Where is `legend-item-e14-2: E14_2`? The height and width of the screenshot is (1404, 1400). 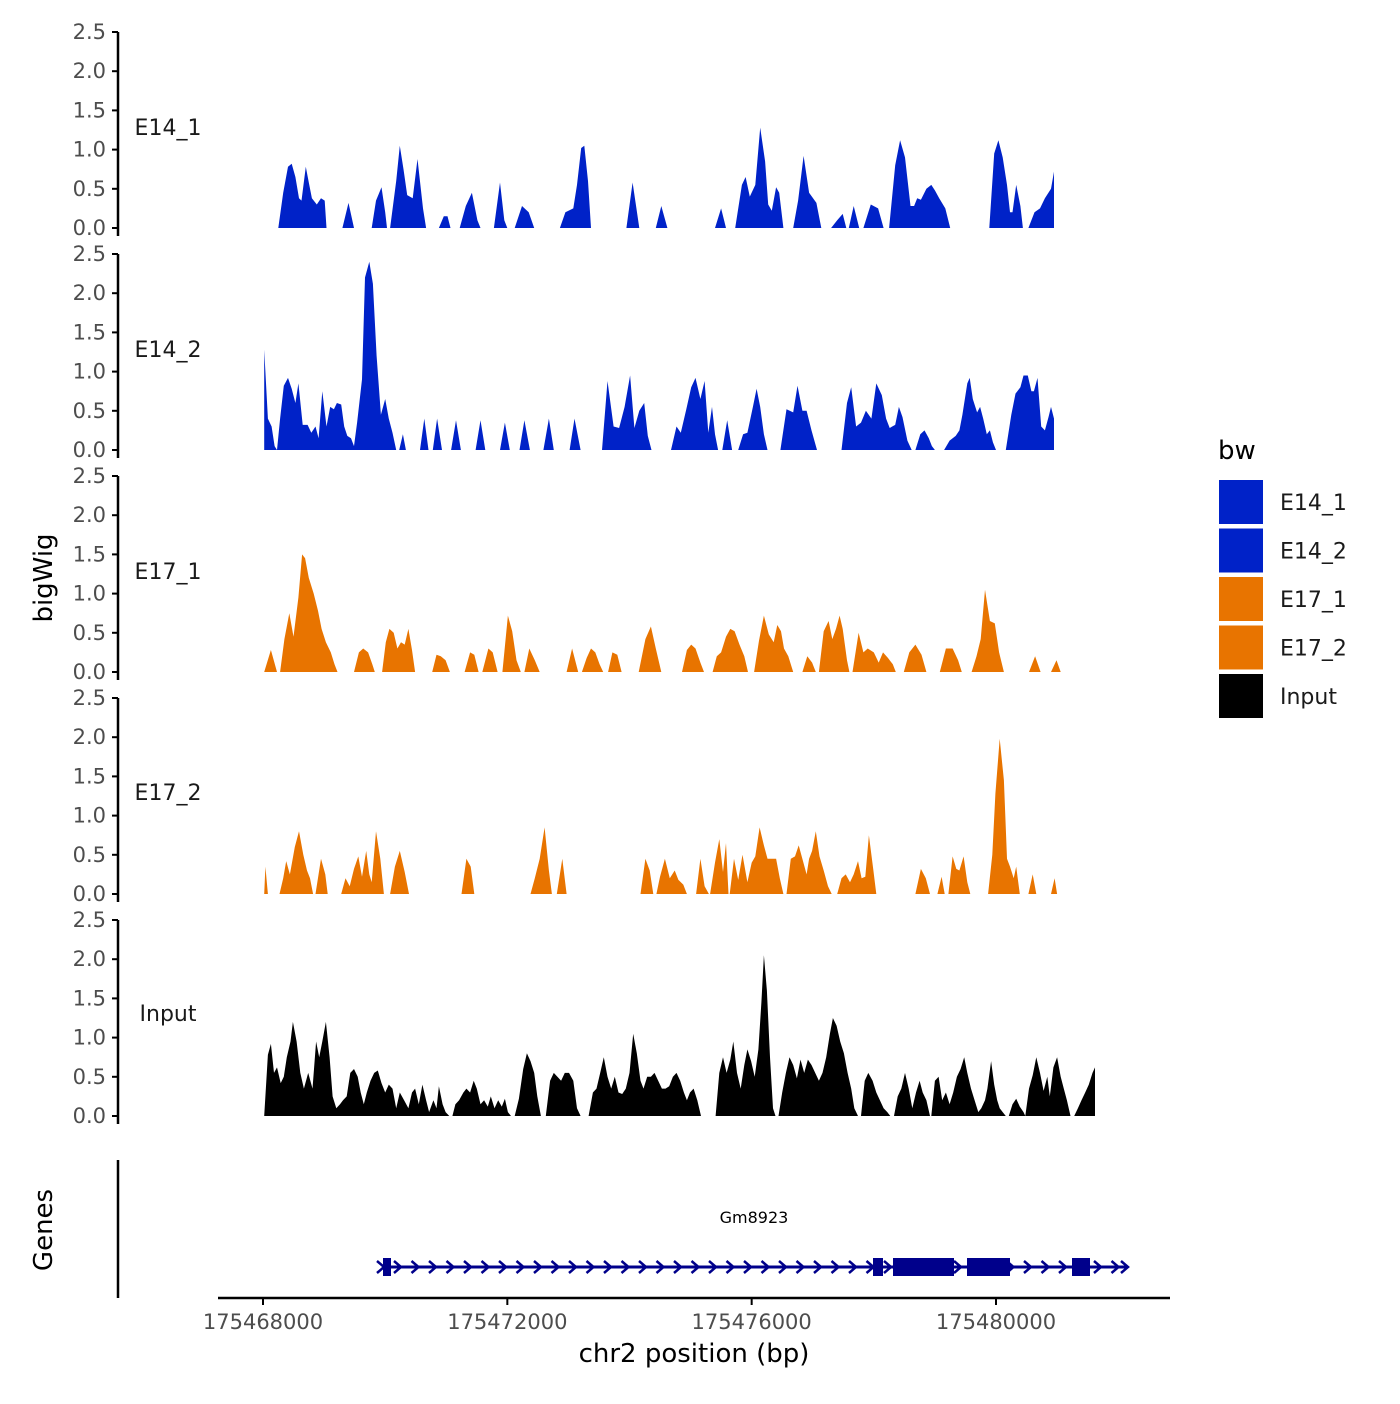
legend-item-e14-2: E14_2 is located at coordinates (1283, 550).